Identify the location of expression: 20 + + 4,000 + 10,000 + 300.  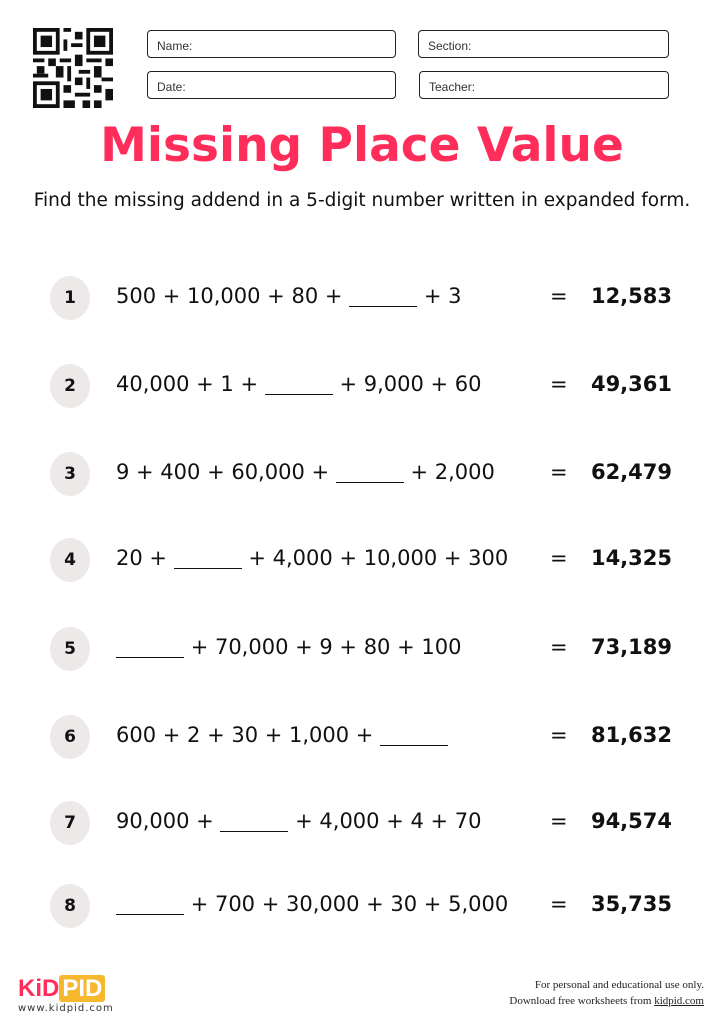
(312, 558).